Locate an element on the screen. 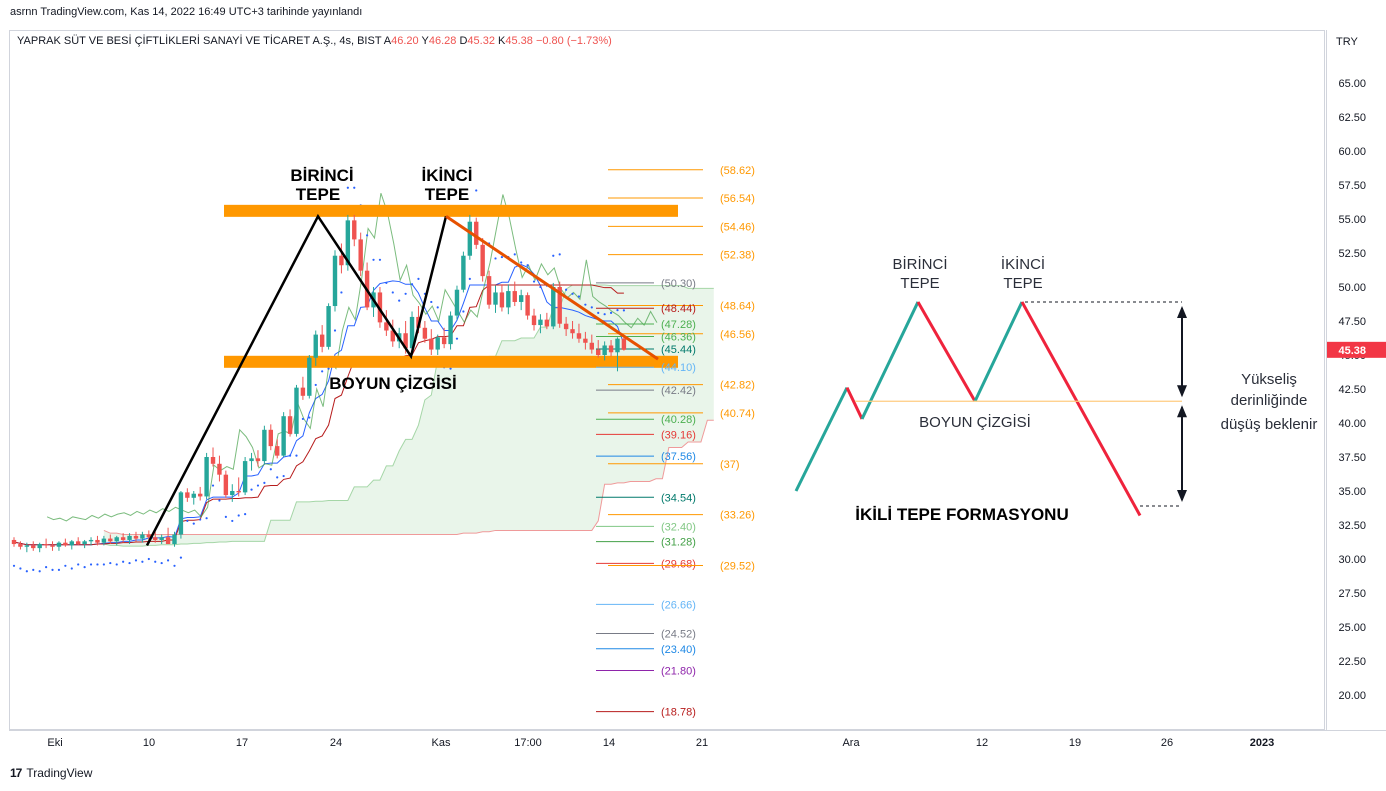 This screenshot has width=1386, height=791. price-axis is located at coordinates (1356, 380).